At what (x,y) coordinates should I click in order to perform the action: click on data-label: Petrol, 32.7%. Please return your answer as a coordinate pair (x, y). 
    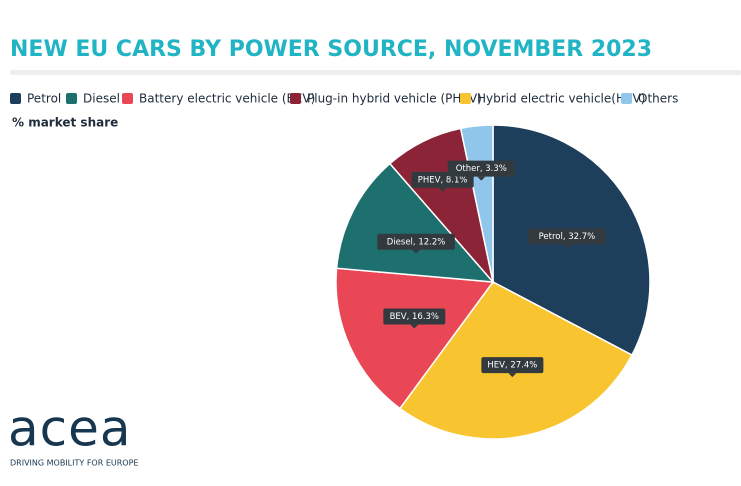
    Looking at the image, I should click on (567, 237).